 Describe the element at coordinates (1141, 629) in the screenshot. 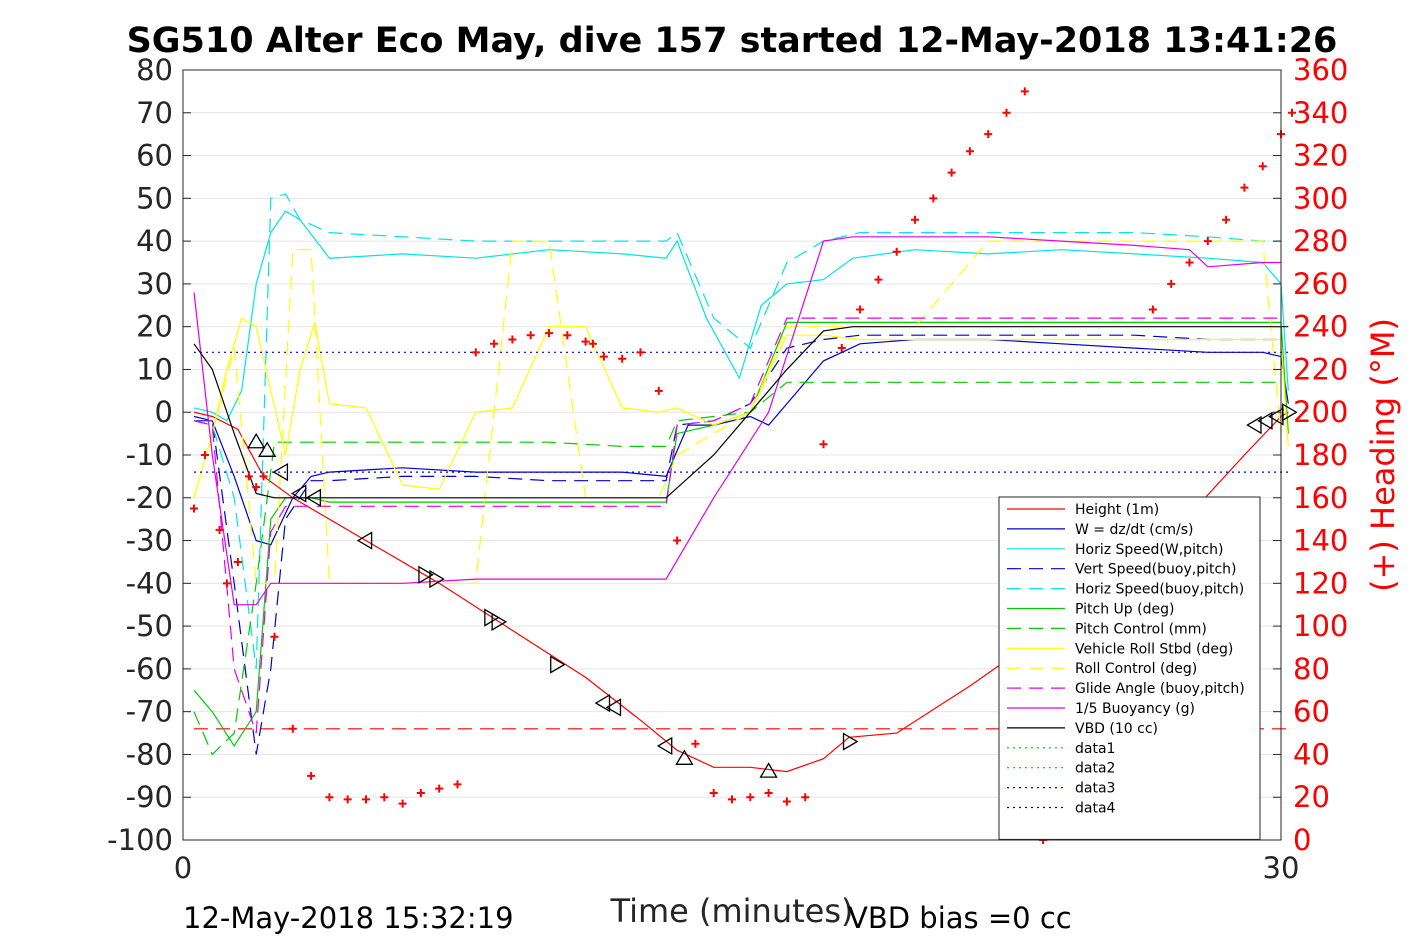

I see `legend-label: Pitch Control (mm)` at that location.